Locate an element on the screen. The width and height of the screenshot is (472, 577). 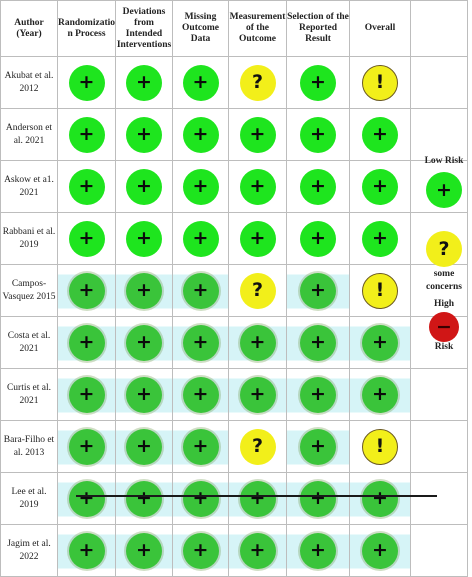
legend-low-label: Low Risk is located at coordinates (444, 161).